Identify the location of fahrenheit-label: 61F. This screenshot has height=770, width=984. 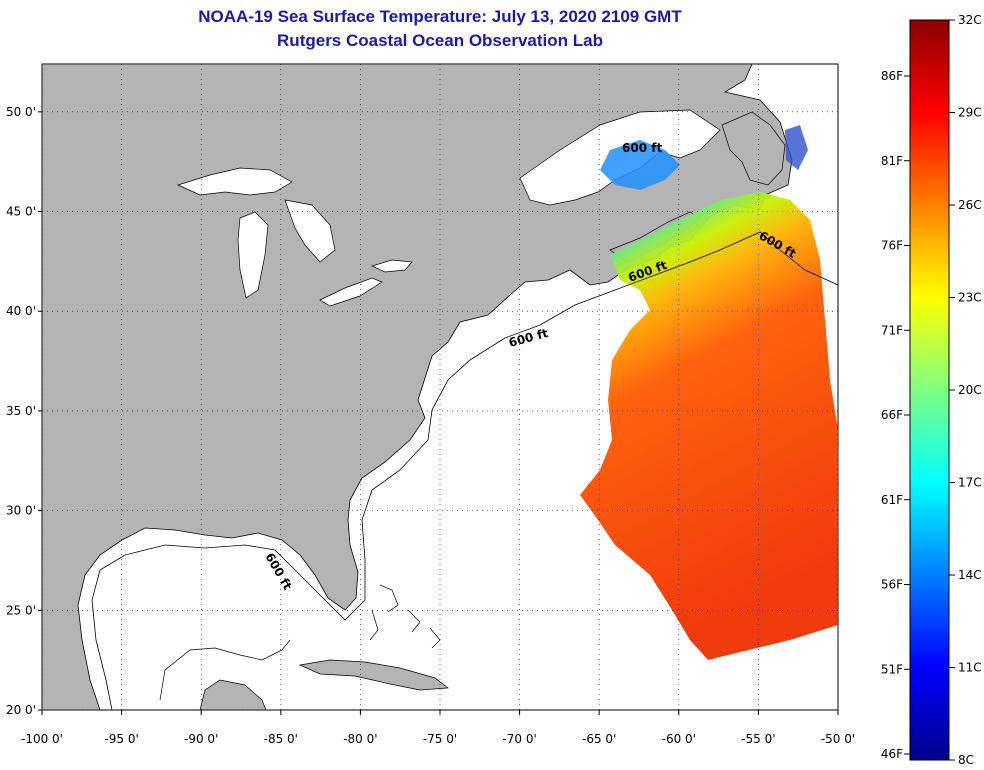
(892, 500).